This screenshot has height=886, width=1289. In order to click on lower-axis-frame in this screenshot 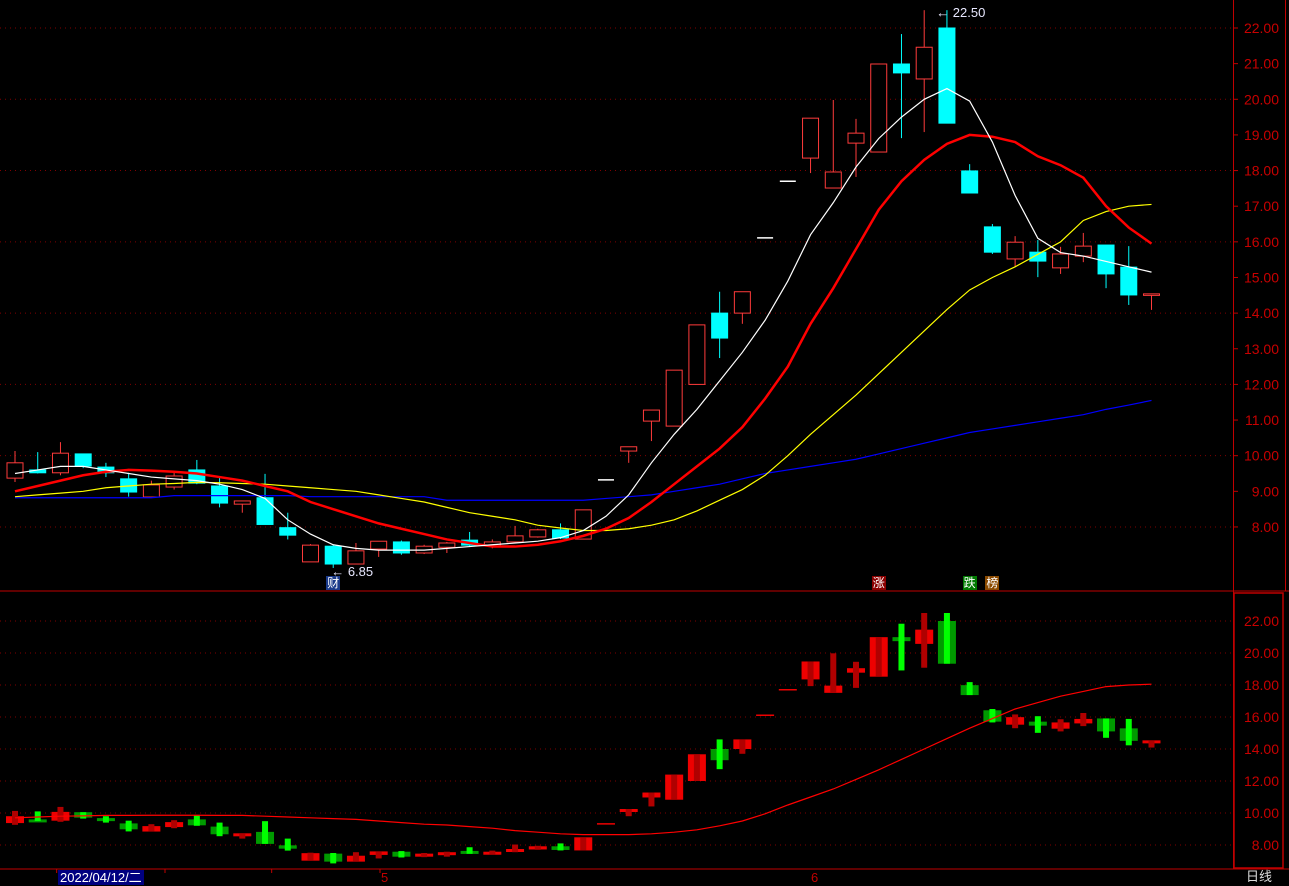, I will do `click(1258, 730)`.